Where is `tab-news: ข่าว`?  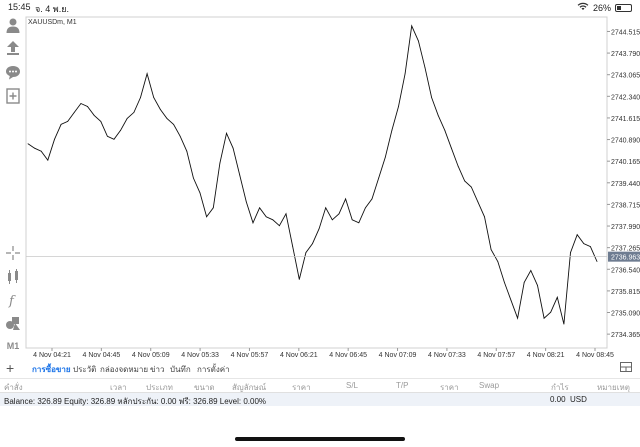 tab-news: ข่าว is located at coordinates (157, 369).